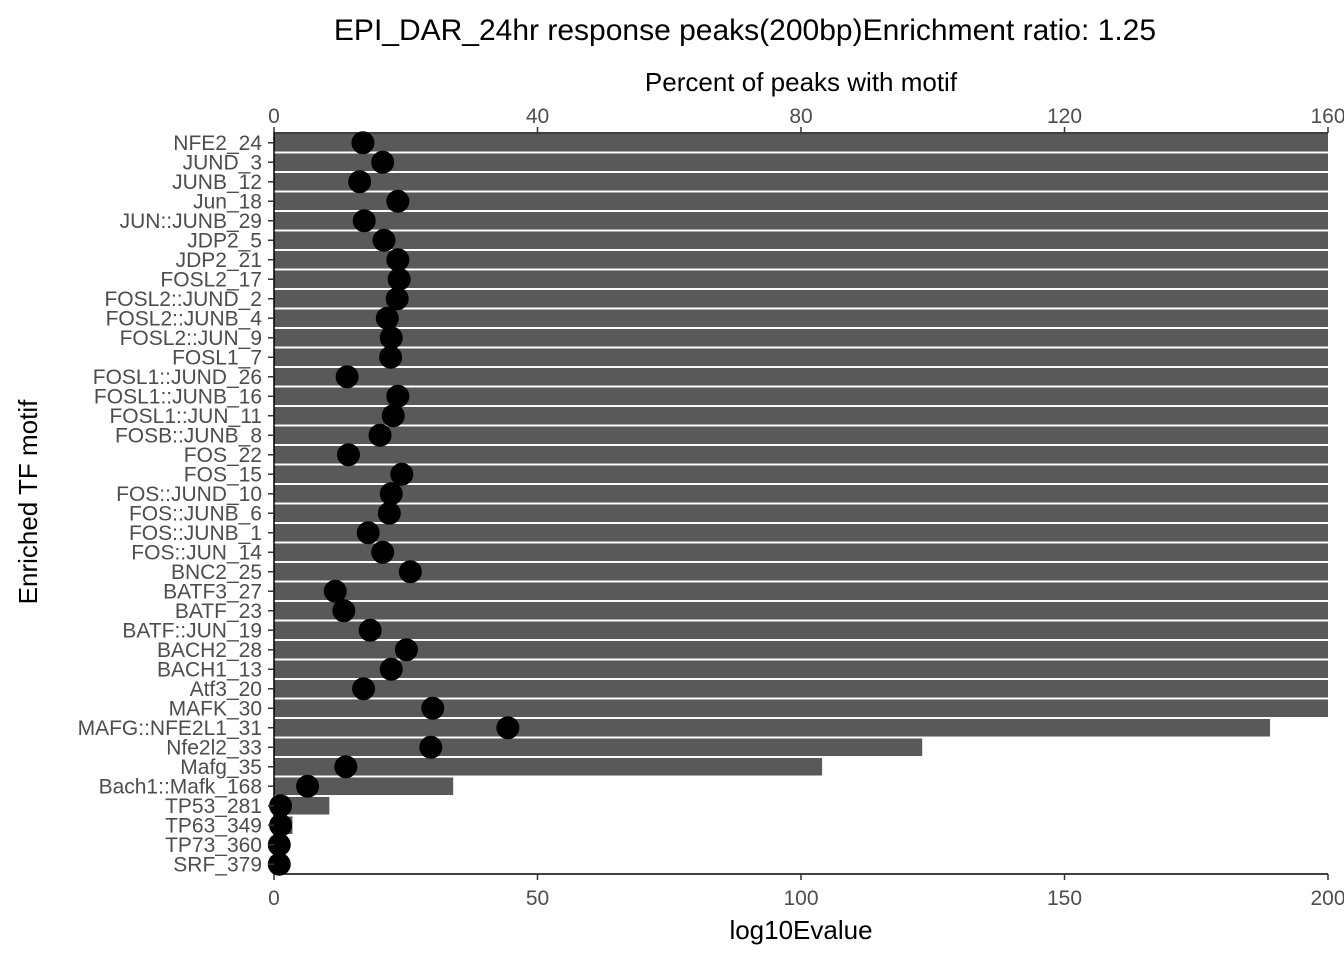 The height and width of the screenshot is (960, 1344). I want to click on category-label: BATF_23, so click(218, 611).